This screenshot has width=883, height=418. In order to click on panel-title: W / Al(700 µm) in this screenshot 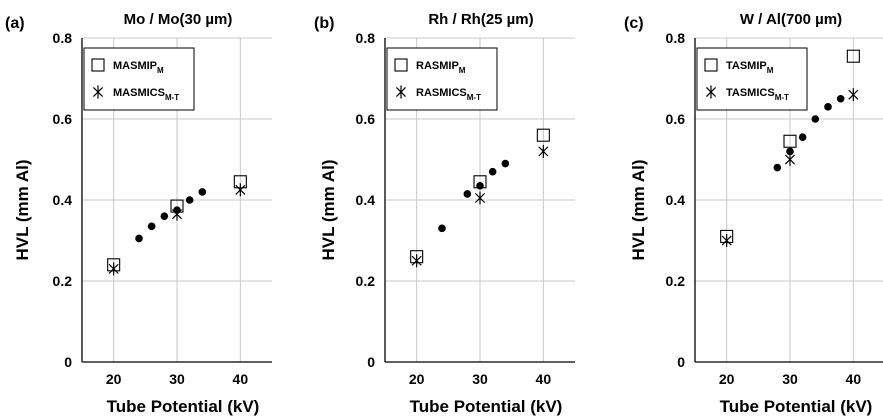, I will do `click(791, 19)`.